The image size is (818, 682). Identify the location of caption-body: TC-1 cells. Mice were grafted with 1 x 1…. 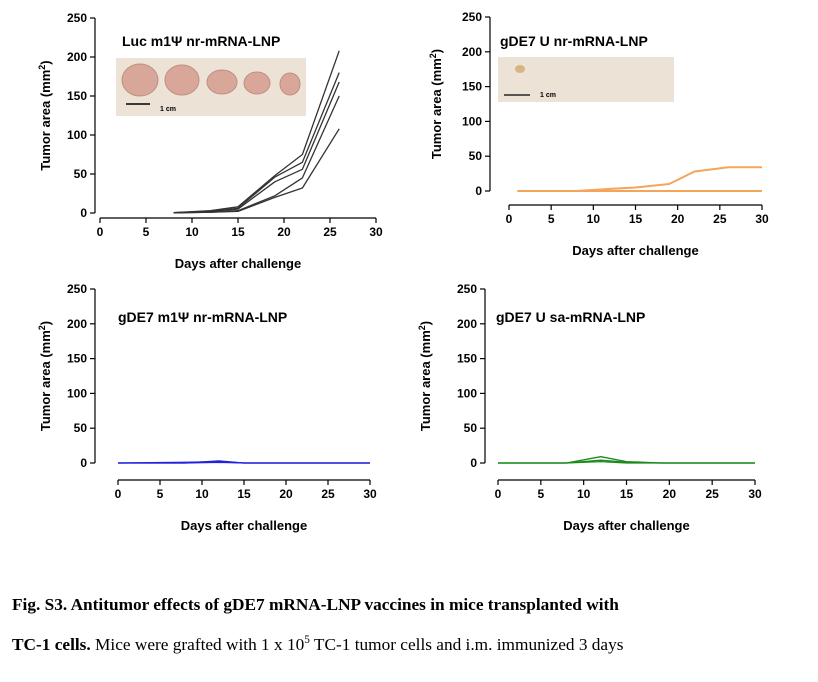
(412, 645).